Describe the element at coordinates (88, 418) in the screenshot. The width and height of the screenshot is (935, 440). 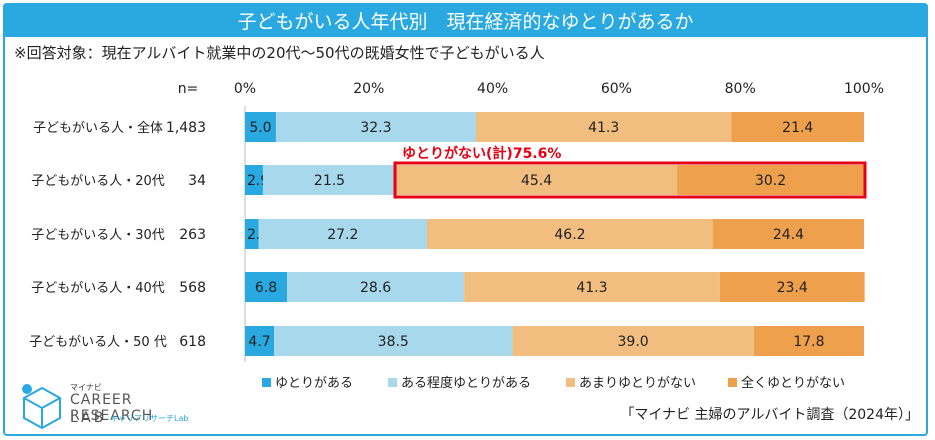
I see `logo-lab-text: LAB` at that location.